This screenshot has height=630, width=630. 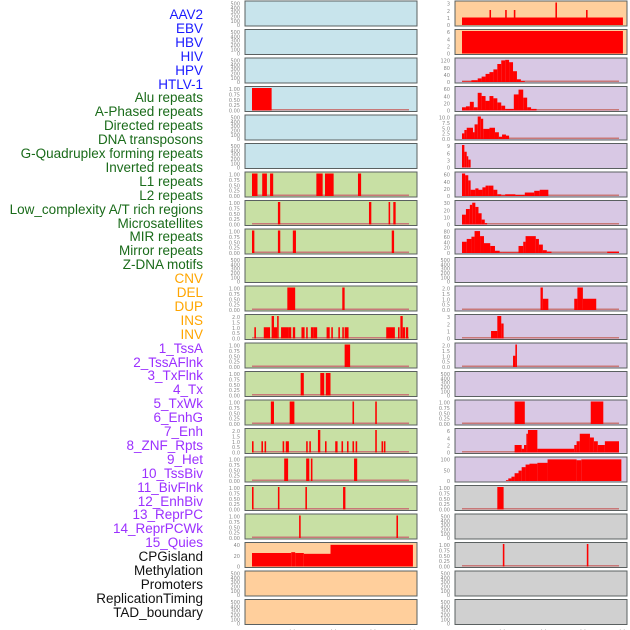 I want to click on y-tick-label: 1, so click(x=448, y=19).